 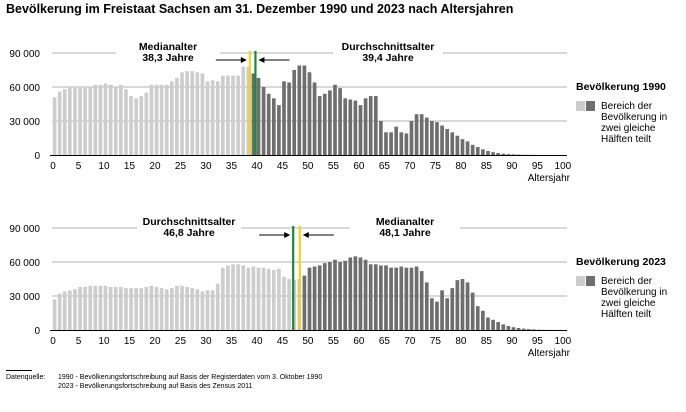 What do you see at coordinates (549, 353) in the screenshot?
I see `x-axis-label: Altersjahr` at bounding box center [549, 353].